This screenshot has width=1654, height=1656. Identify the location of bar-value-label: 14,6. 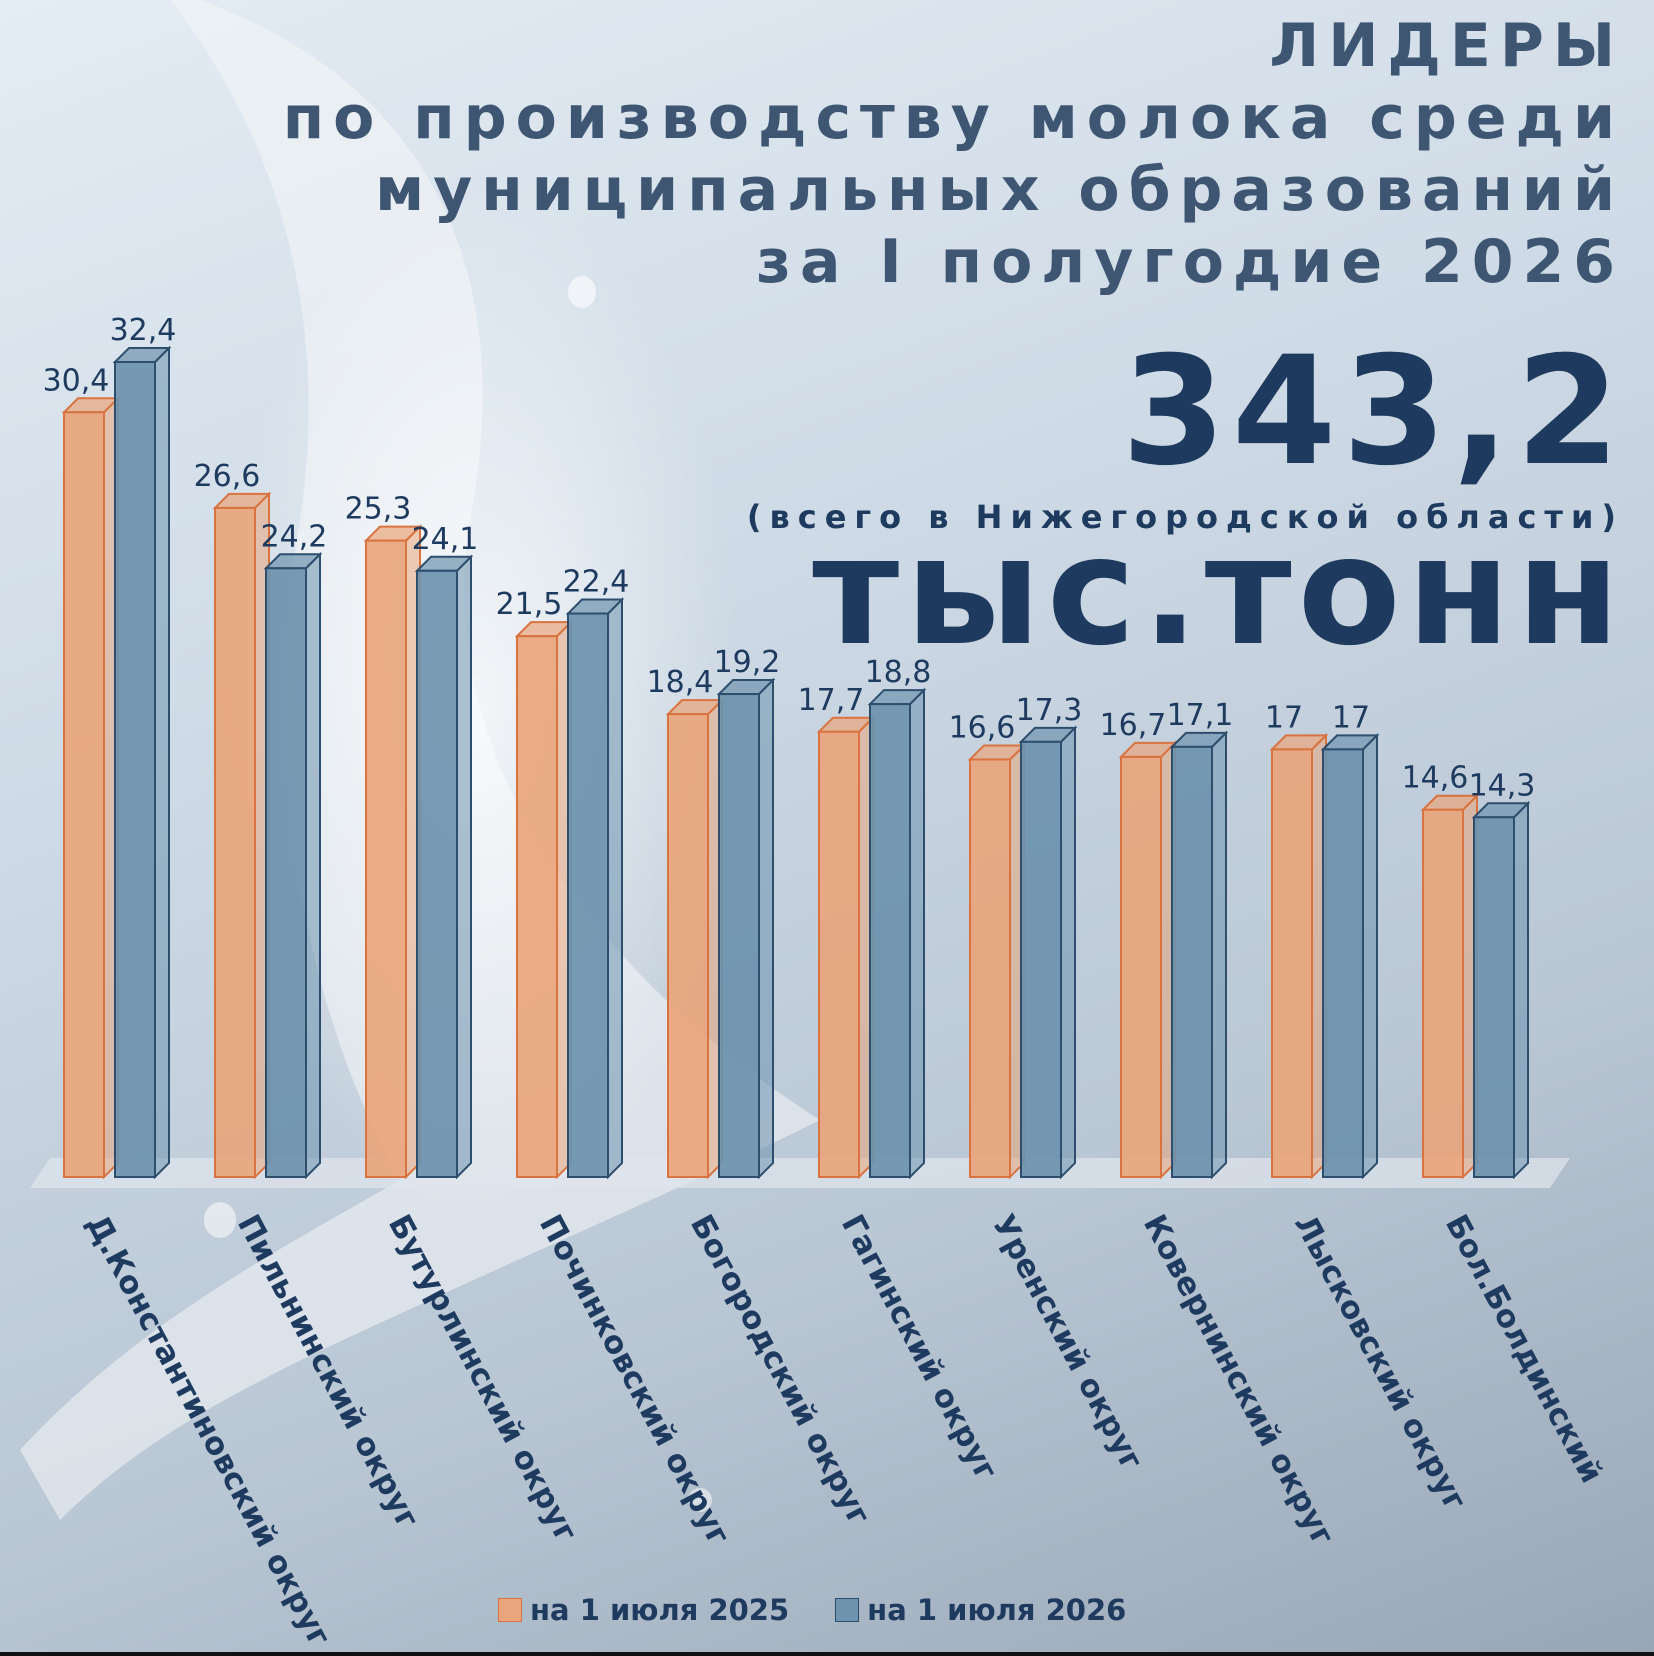
(1435, 778).